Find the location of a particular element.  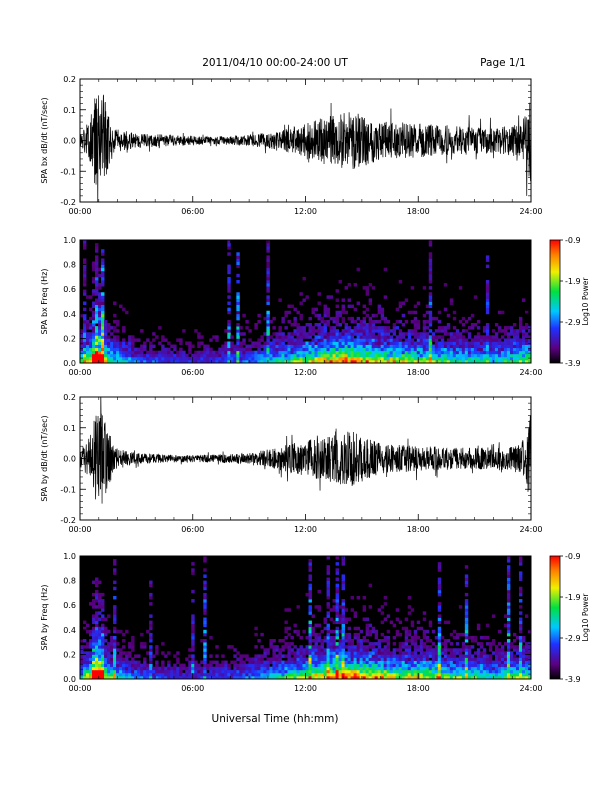

colorbar-gradient is located at coordinates (555, 617).